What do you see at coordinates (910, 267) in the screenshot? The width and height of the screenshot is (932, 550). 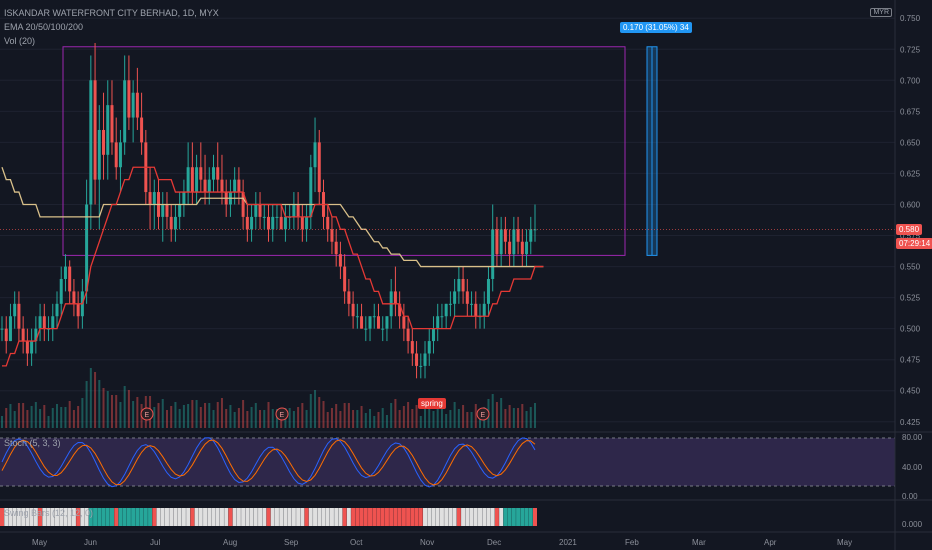 I see `price-tick: 0.550` at bounding box center [910, 267].